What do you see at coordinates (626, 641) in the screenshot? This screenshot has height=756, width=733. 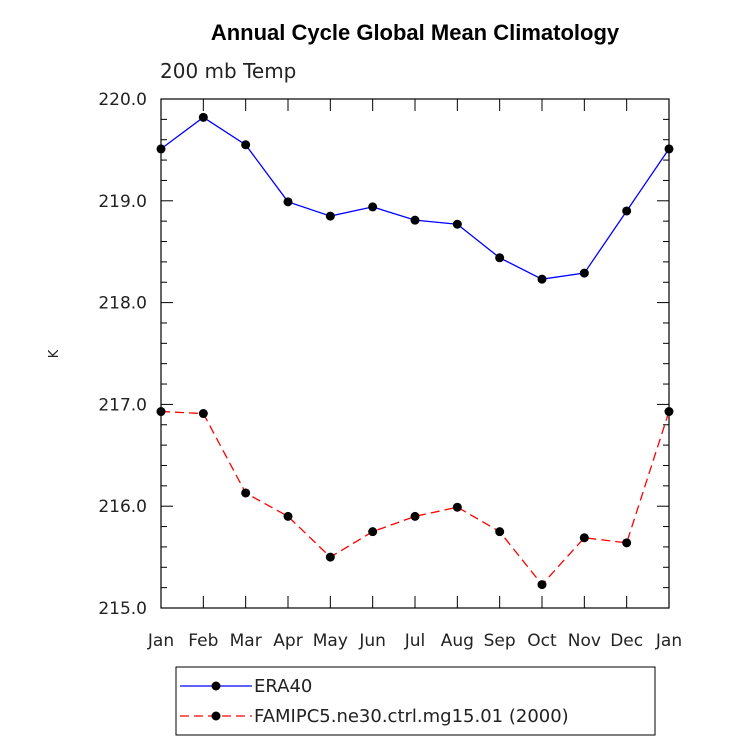 I see `x-tick-label: Dec` at bounding box center [626, 641].